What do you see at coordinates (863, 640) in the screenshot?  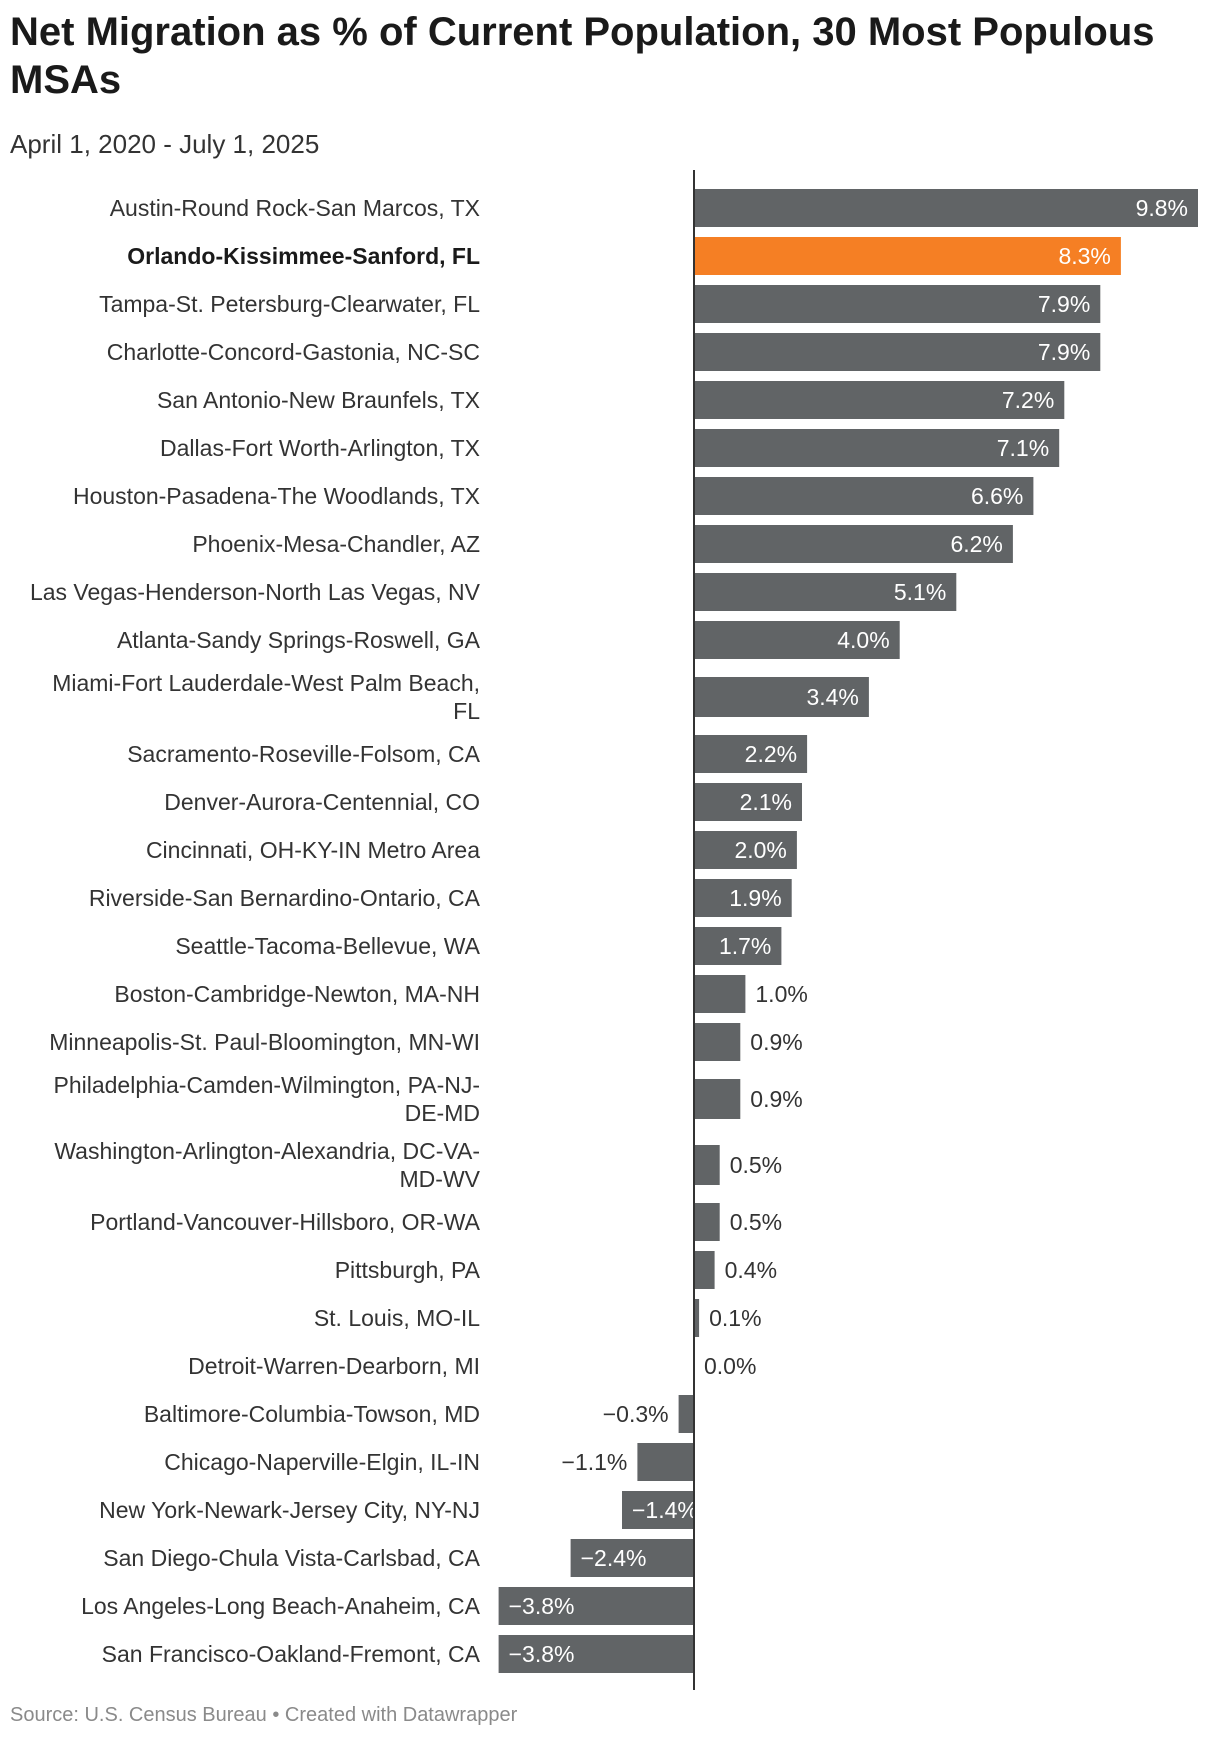 I see `value-label: 4.0%` at bounding box center [863, 640].